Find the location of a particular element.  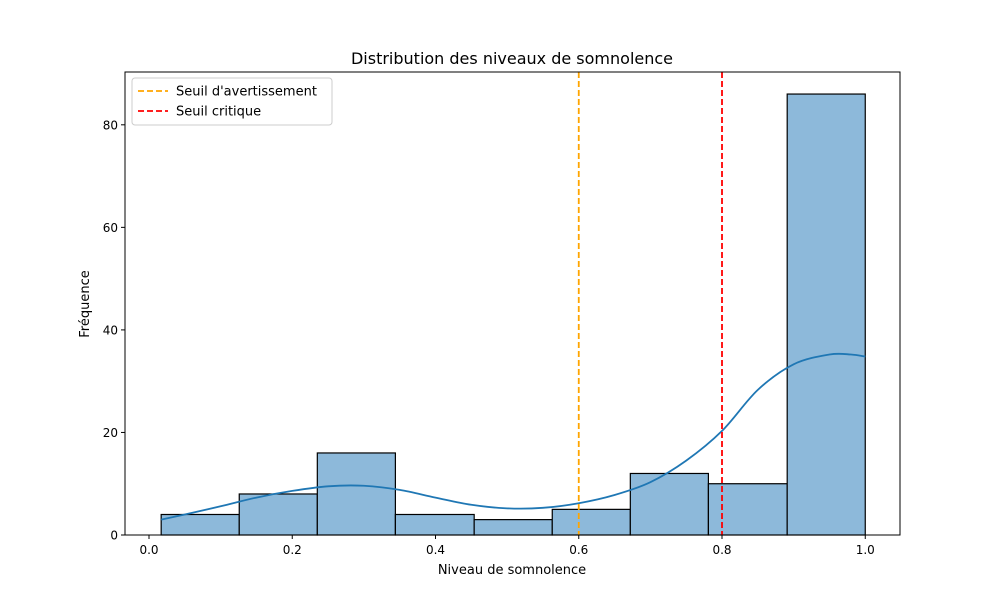

y-tick-label: 40 is located at coordinates (110, 330).